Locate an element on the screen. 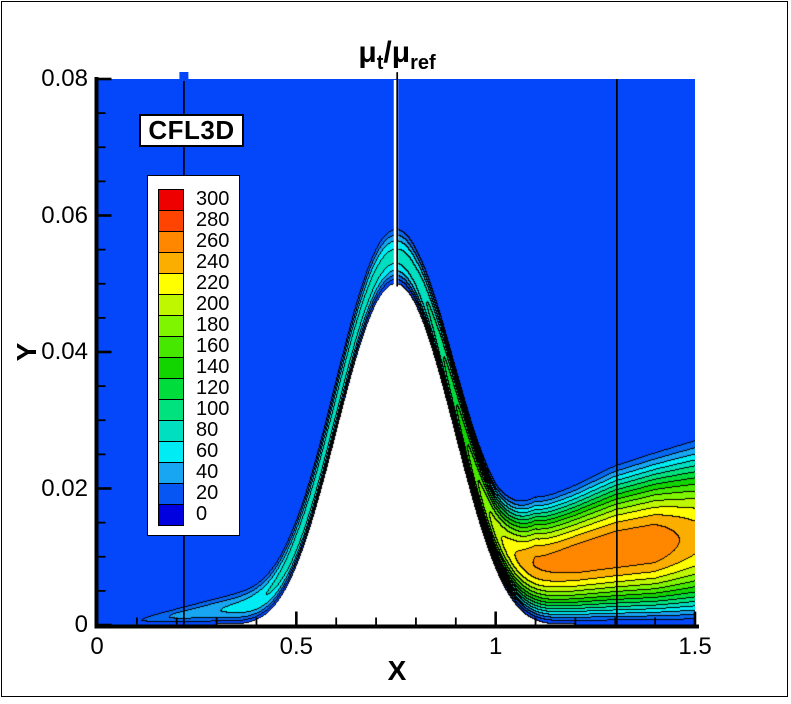 The image size is (791, 704). annotation-box: CFL3D is located at coordinates (191, 130).